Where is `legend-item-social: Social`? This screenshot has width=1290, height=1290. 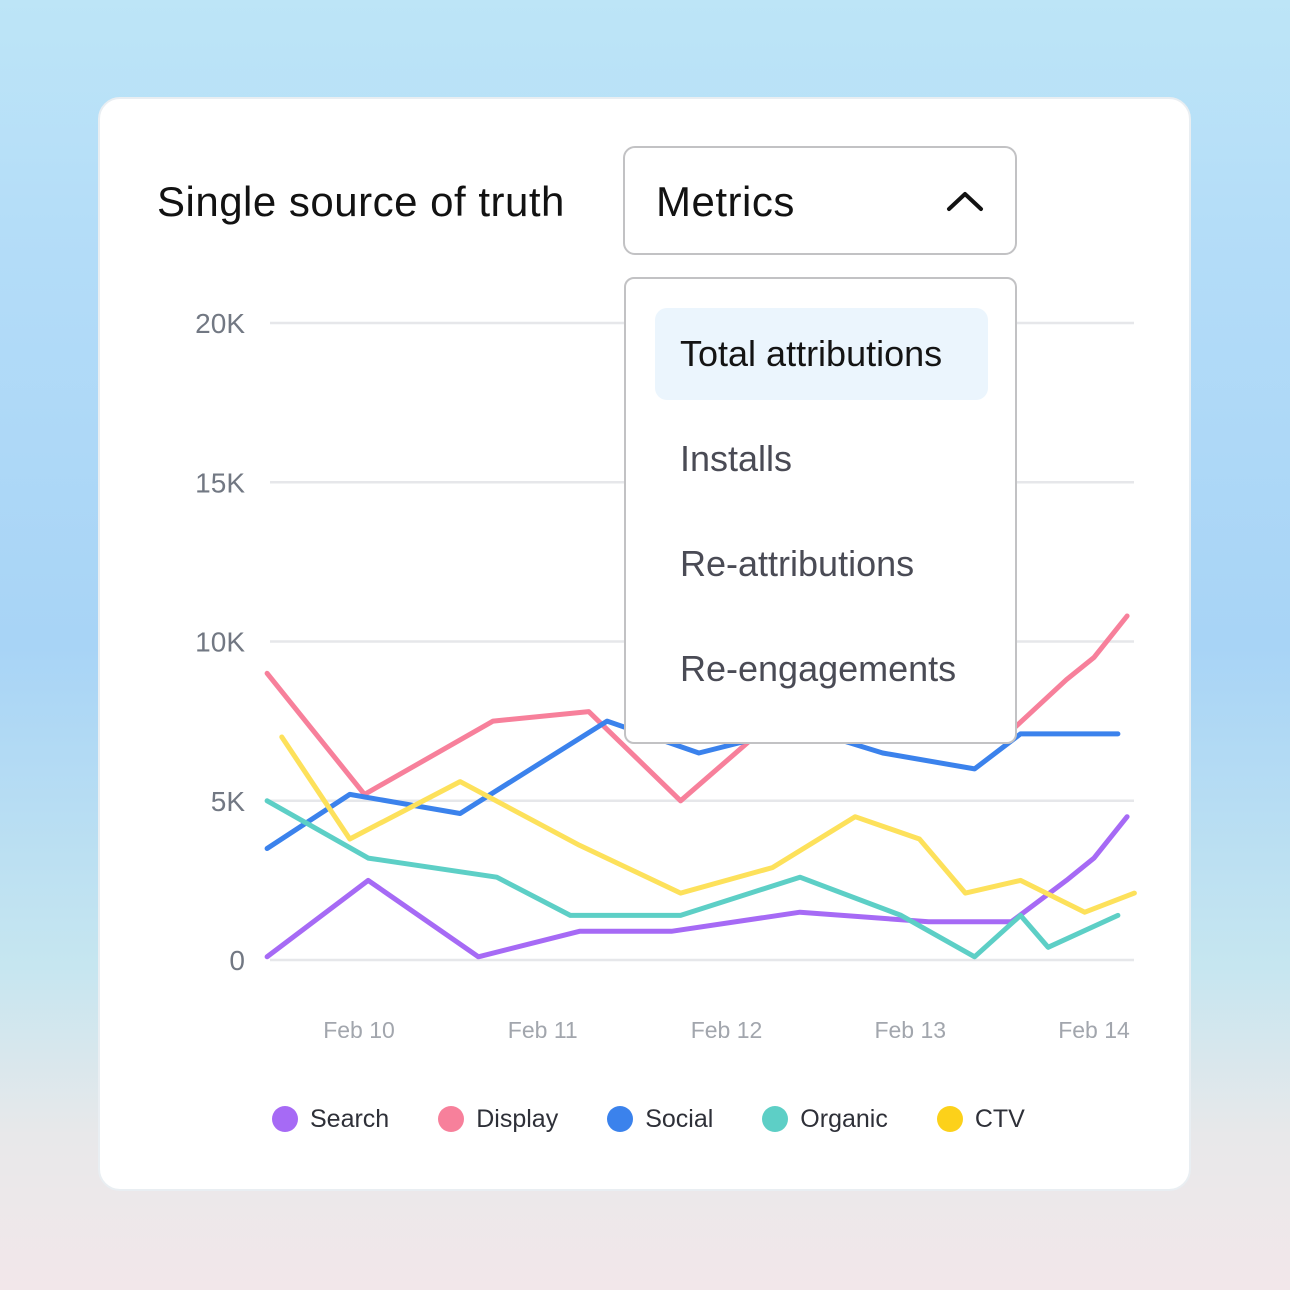
legend-item-social: Social is located at coordinates (660, 1119).